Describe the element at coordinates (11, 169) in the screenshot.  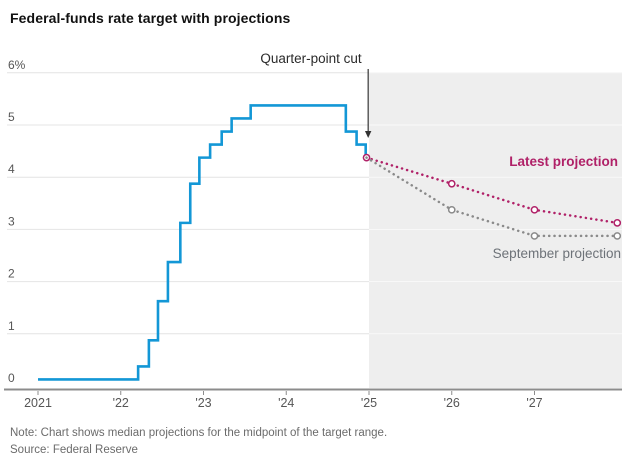
I see `y-tick-label: 4` at that location.